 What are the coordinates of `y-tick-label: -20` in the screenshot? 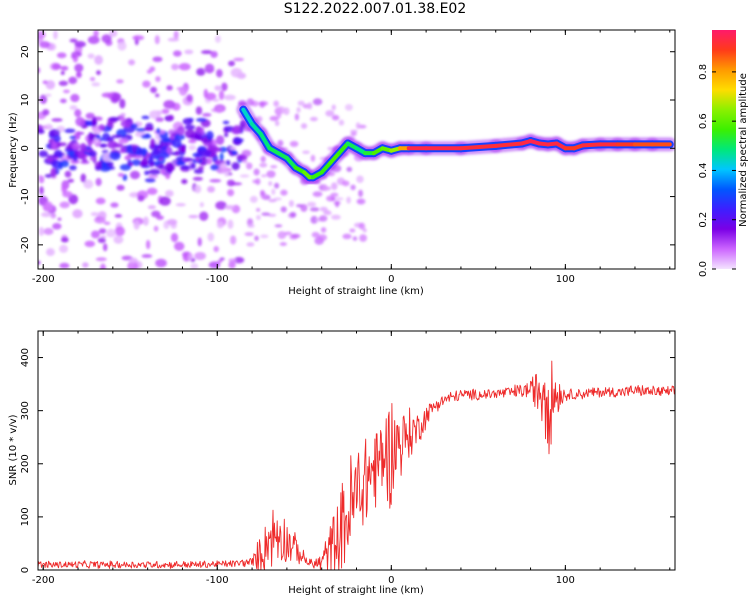 It's located at (25, 245).